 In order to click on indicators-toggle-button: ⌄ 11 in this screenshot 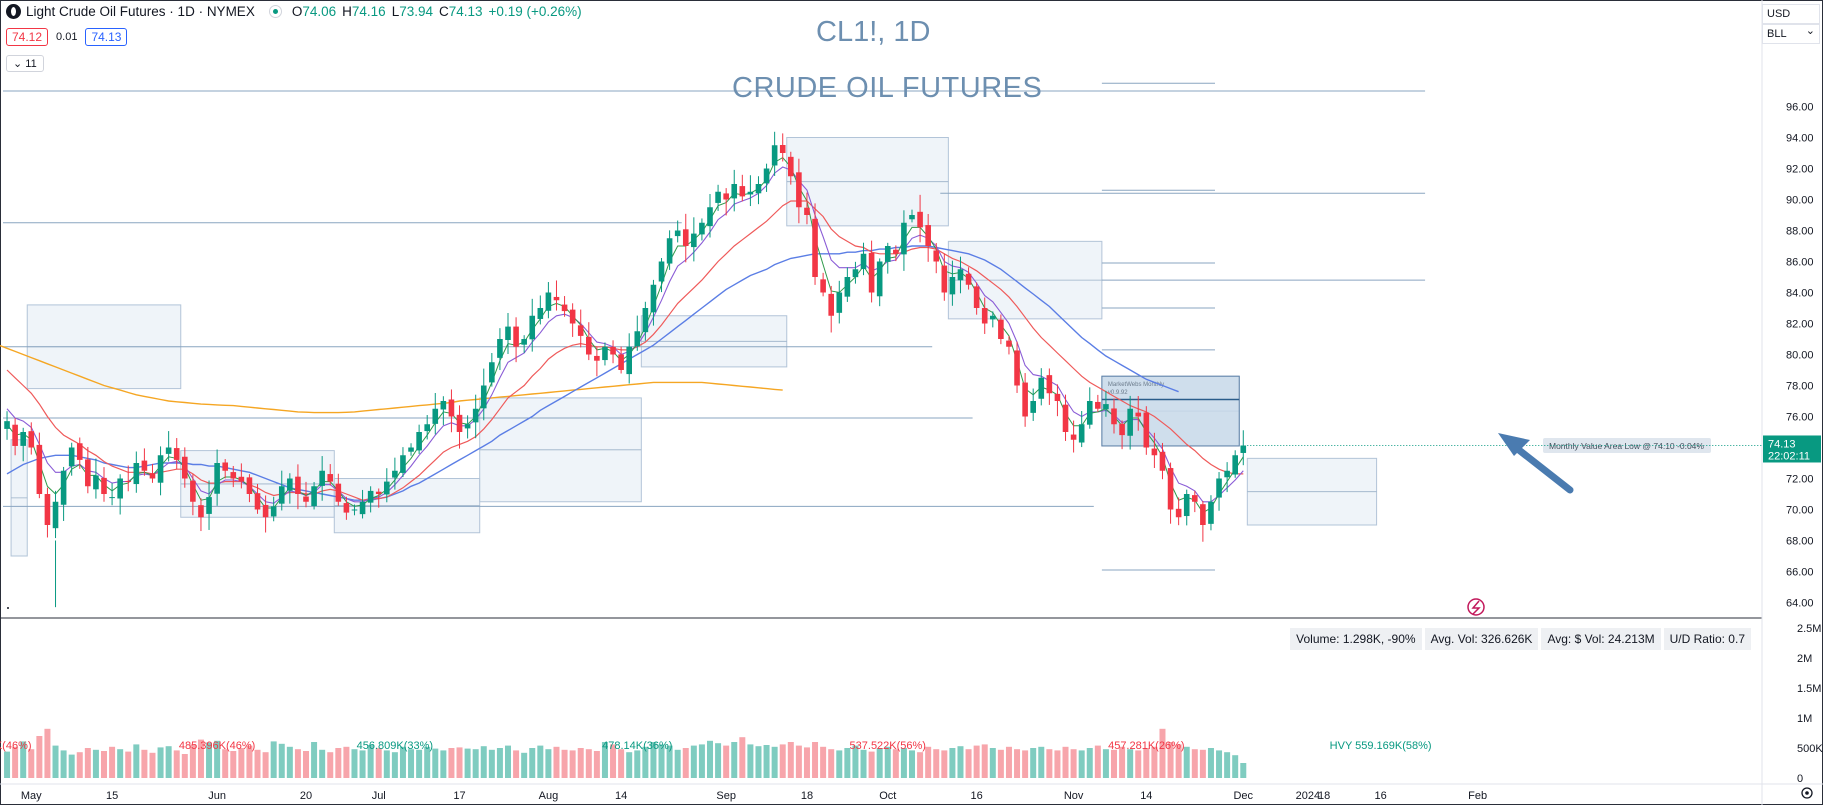, I will do `click(25, 63)`.